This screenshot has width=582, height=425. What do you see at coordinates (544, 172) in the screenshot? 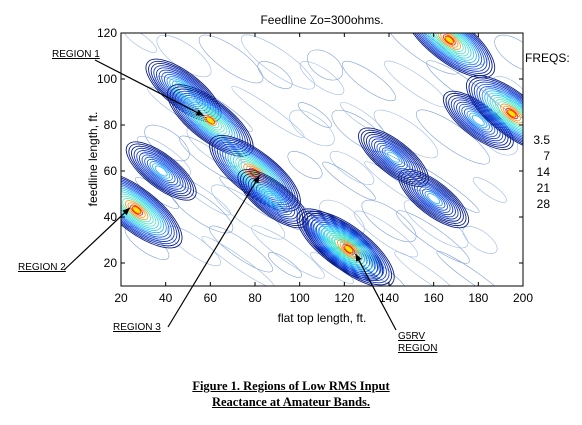
I see `legend-entry: 14` at bounding box center [544, 172].